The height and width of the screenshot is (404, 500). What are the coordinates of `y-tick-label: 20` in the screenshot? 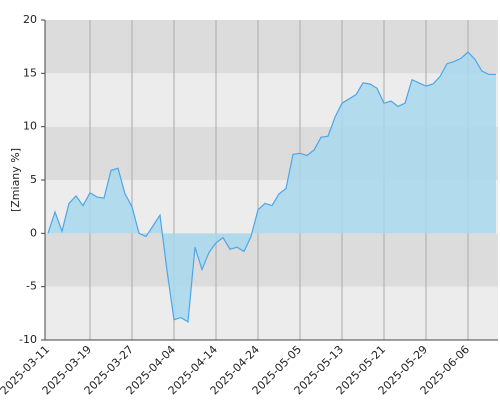 It's located at (30, 19).